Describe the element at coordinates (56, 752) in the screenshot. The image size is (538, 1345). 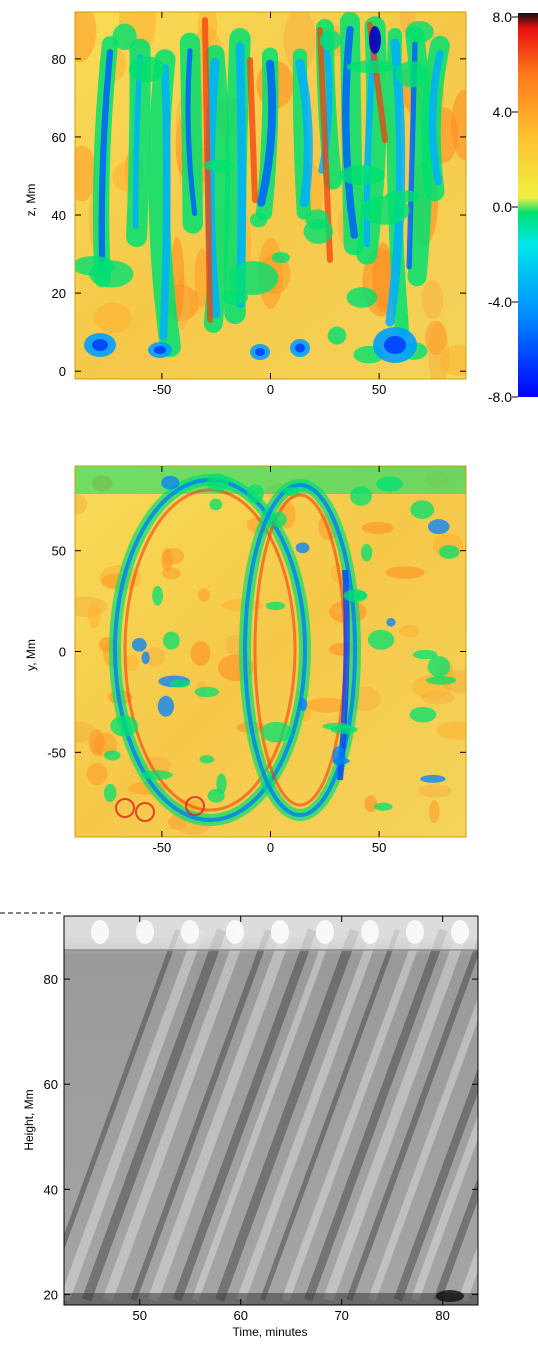
I see `y-tick-label: -50` at that location.